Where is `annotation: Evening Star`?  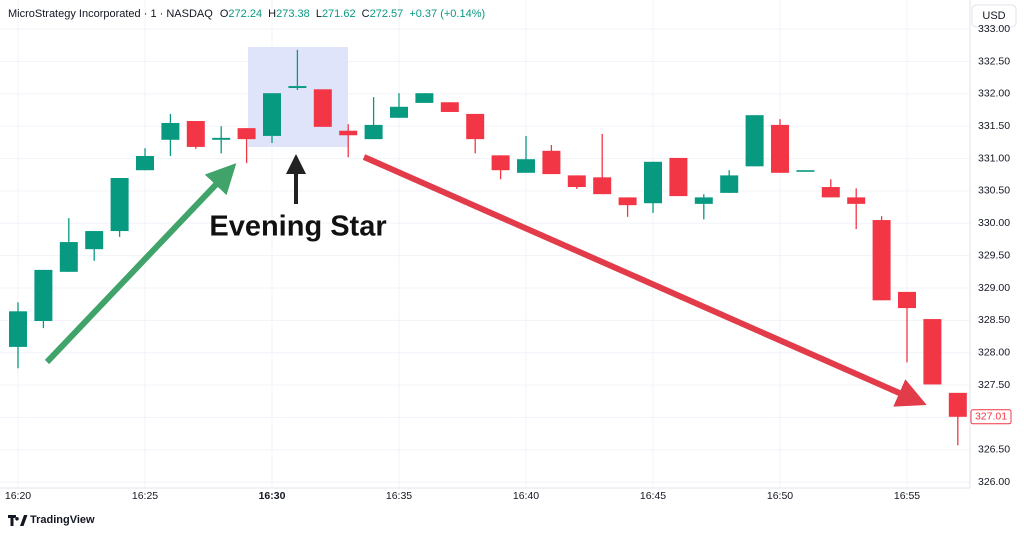 annotation: Evening Star is located at coordinates (297, 227).